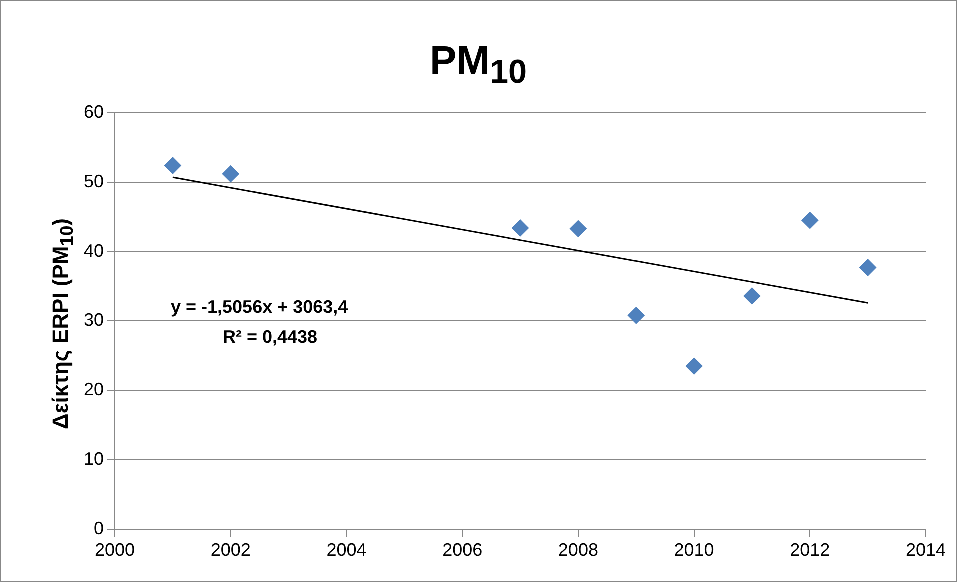 This screenshot has width=957, height=582. I want to click on chart-title: PM$_{10}$, so click(478, 65).